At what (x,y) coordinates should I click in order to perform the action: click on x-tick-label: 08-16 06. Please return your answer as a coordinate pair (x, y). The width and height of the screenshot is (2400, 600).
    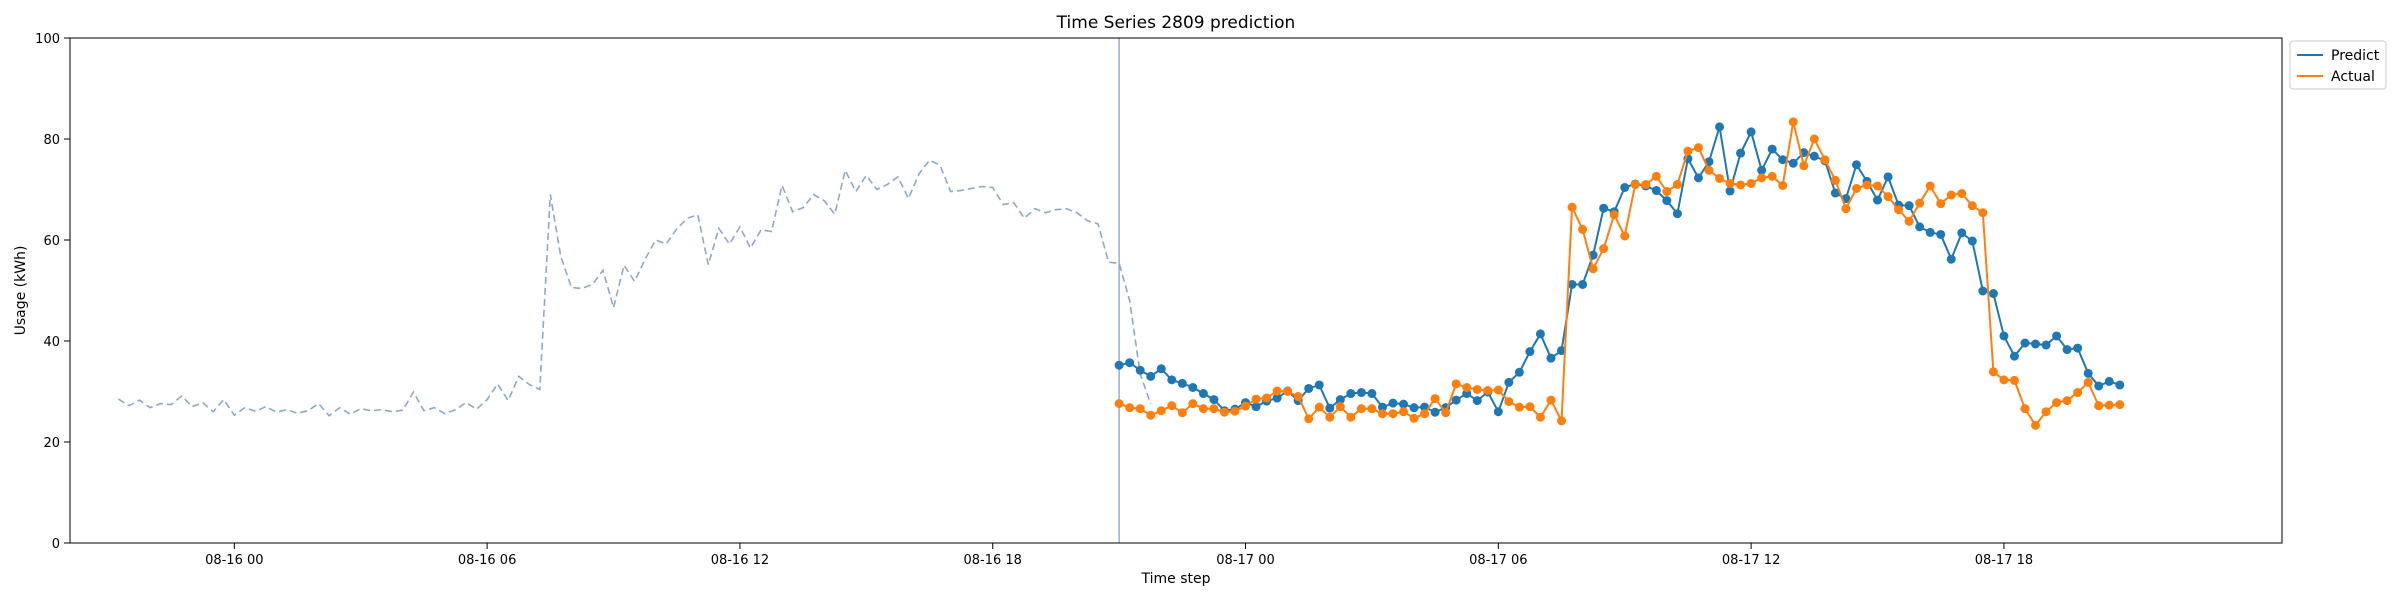
    Looking at the image, I should click on (487, 560).